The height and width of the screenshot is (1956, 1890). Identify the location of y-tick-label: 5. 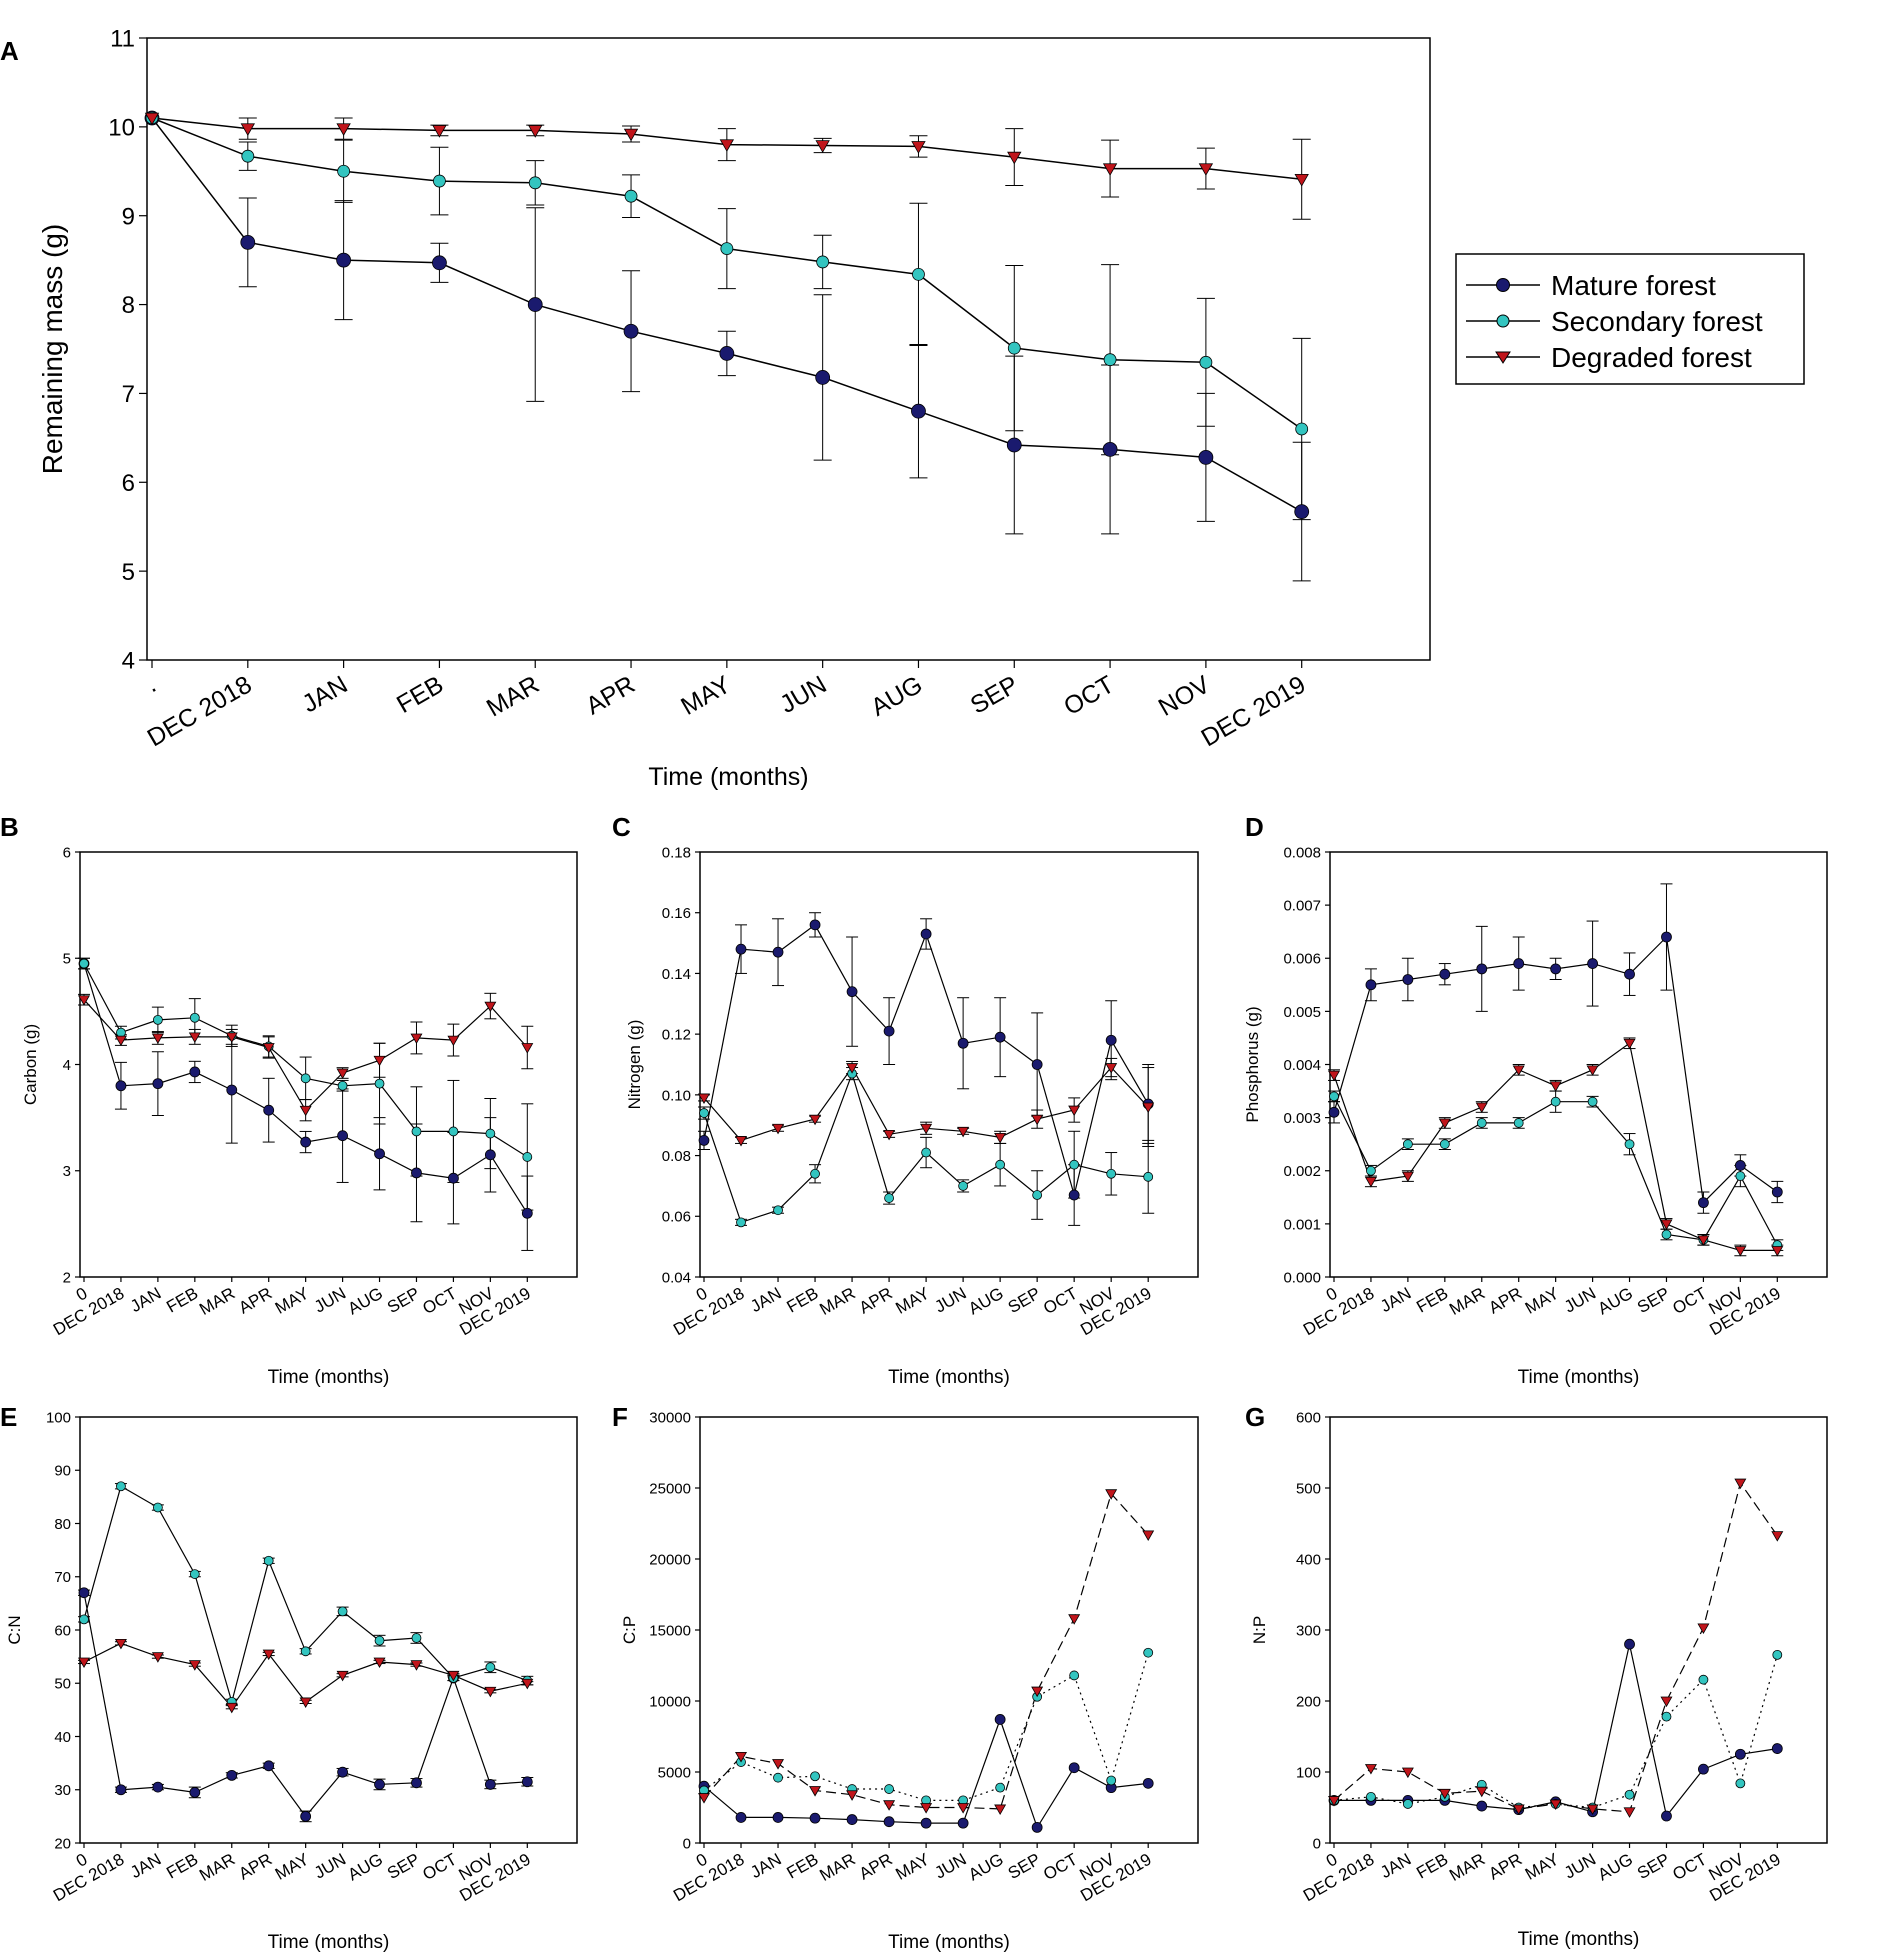
(67, 959).